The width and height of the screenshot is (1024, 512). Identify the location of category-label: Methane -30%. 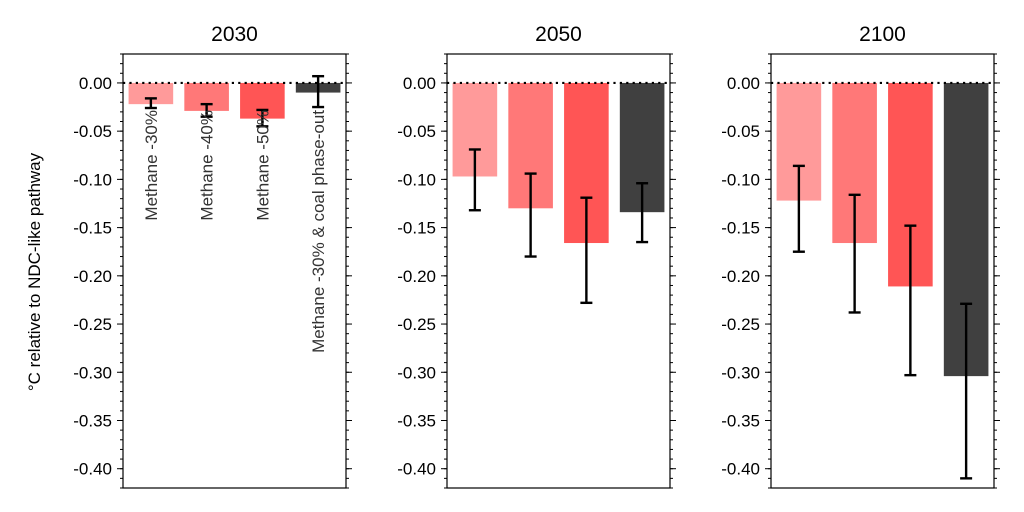
(151, 165).